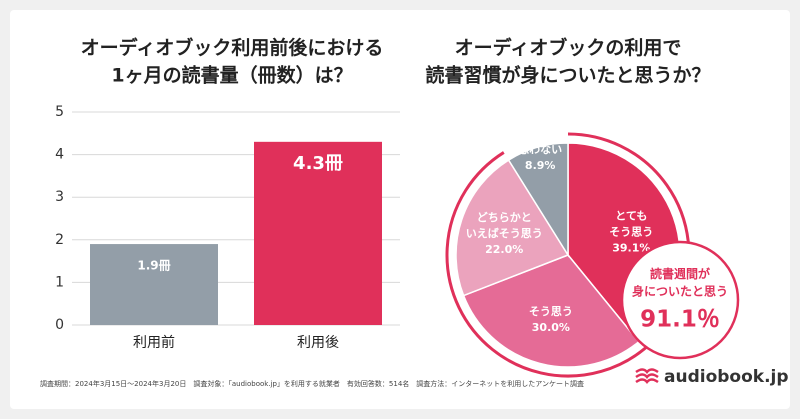 This screenshot has width=800, height=419. What do you see at coordinates (680, 320) in the screenshot?
I see `callout-value: 91.1％` at bounding box center [680, 320].